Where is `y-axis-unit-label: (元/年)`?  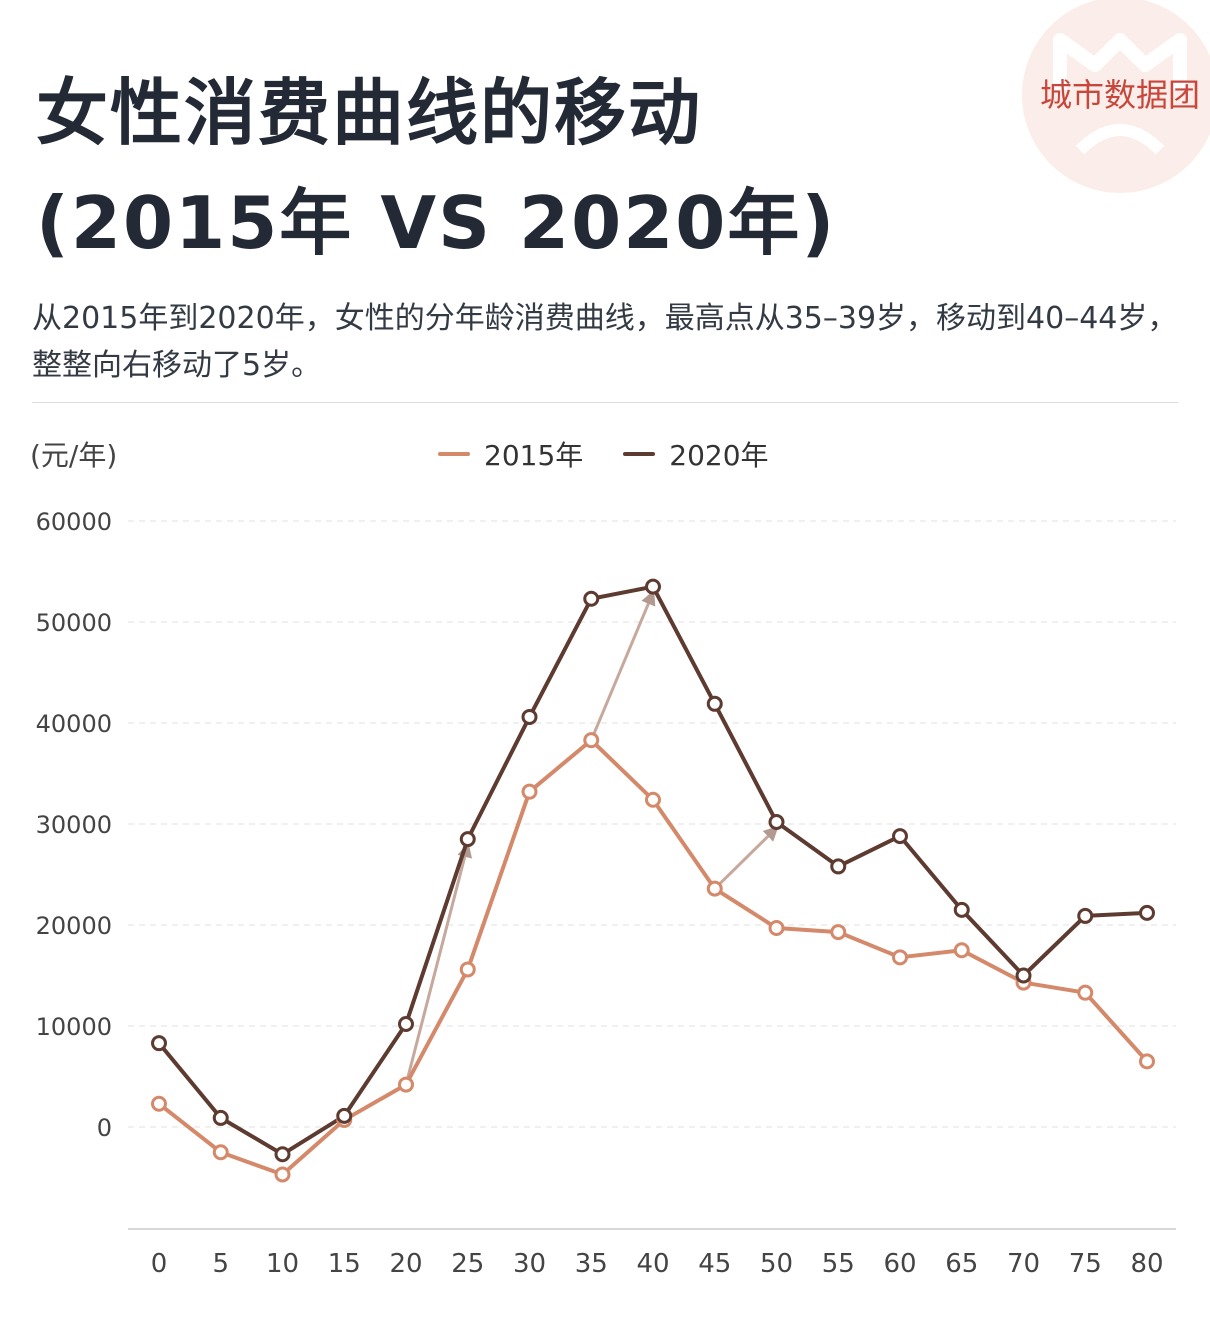
y-axis-unit-label: (元/年) is located at coordinates (74, 455).